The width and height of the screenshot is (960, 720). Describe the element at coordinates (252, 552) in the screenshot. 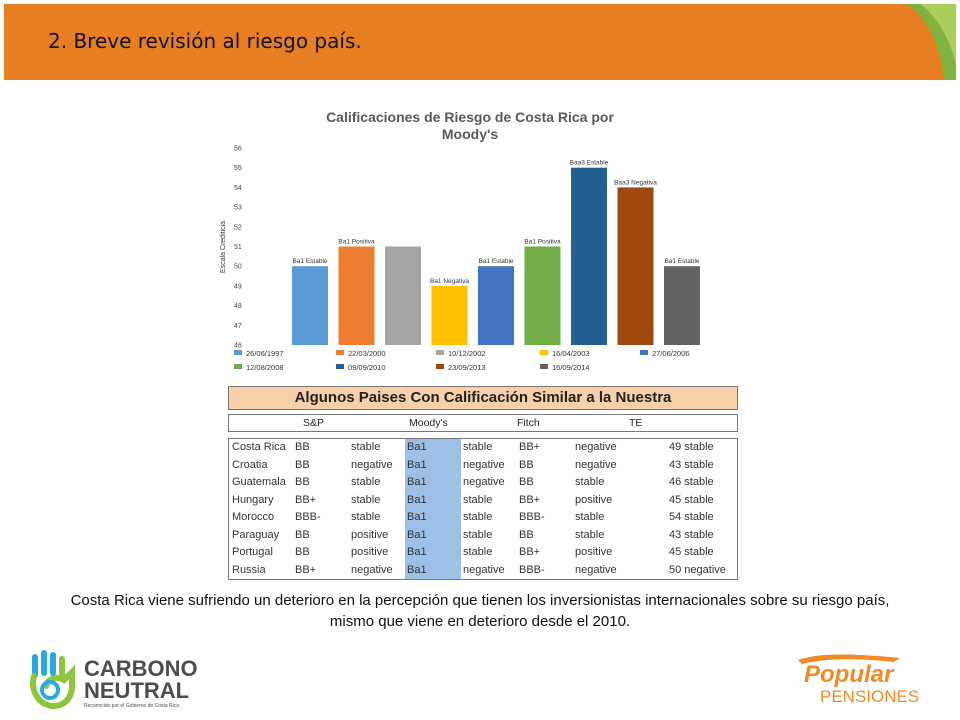

I see `cell-country: Portugal` at that location.